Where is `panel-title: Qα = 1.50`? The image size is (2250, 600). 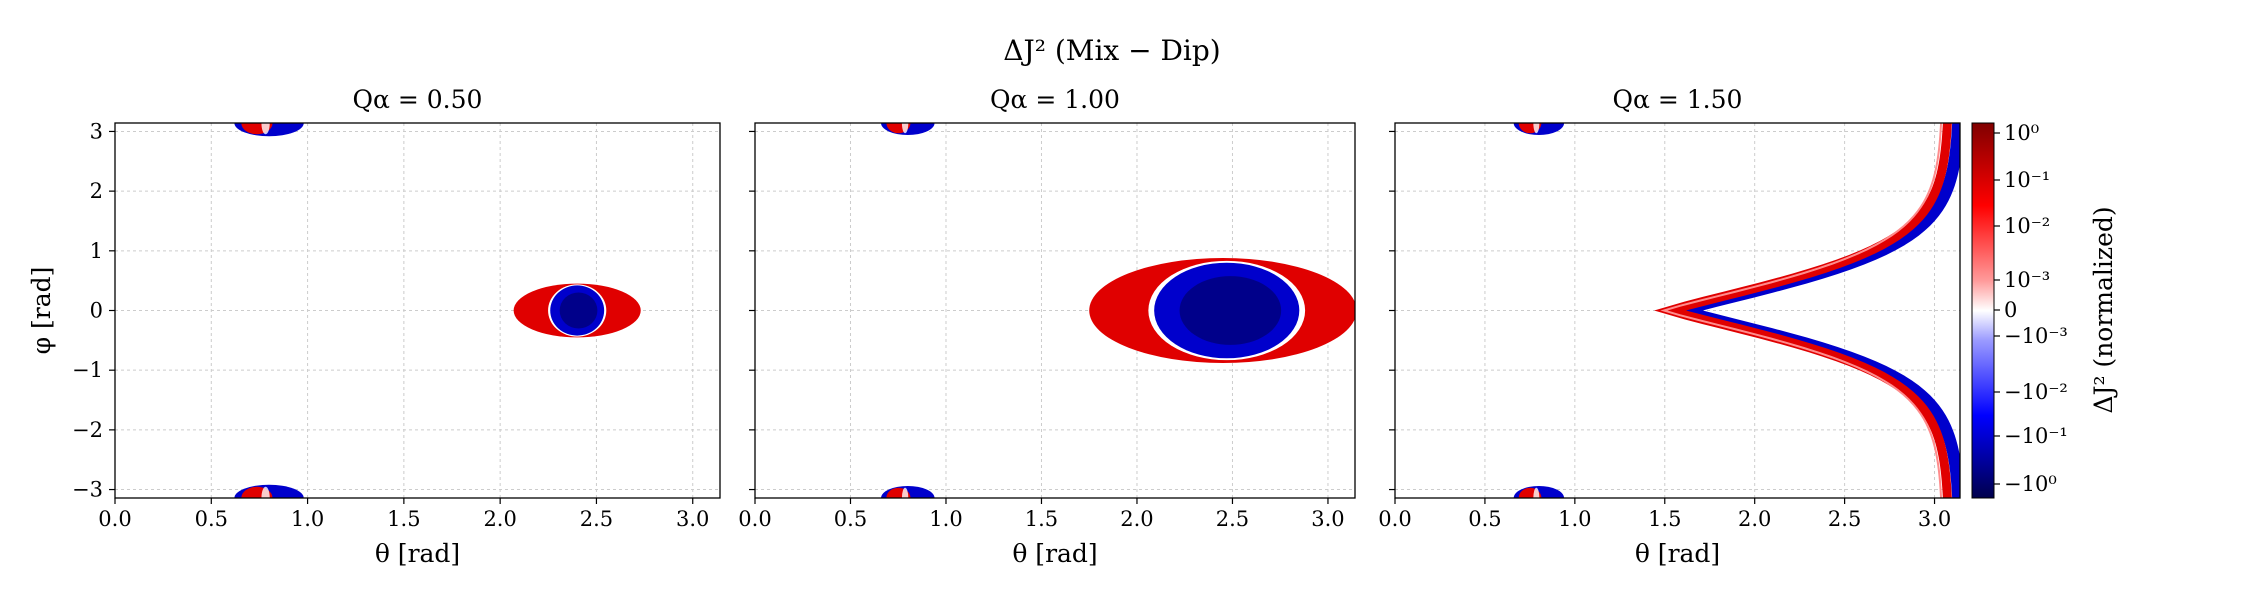 panel-title: Qα = 1.50 is located at coordinates (1678, 99).